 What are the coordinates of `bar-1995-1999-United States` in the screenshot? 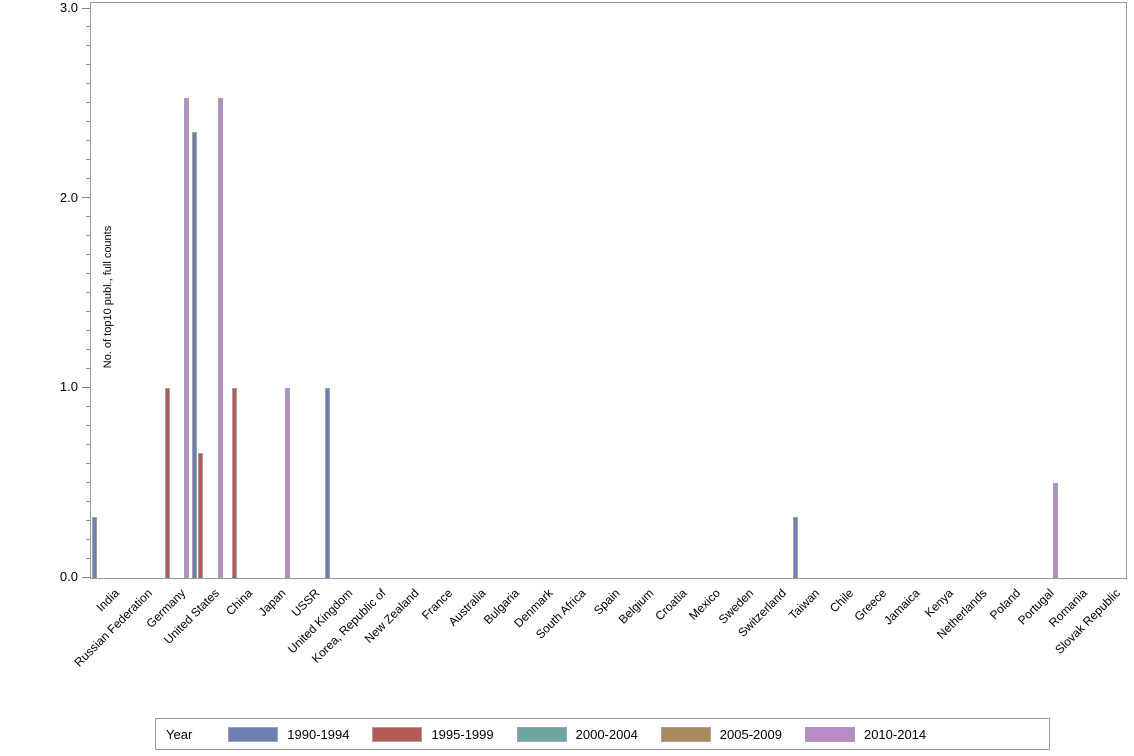 It's located at (201, 515).